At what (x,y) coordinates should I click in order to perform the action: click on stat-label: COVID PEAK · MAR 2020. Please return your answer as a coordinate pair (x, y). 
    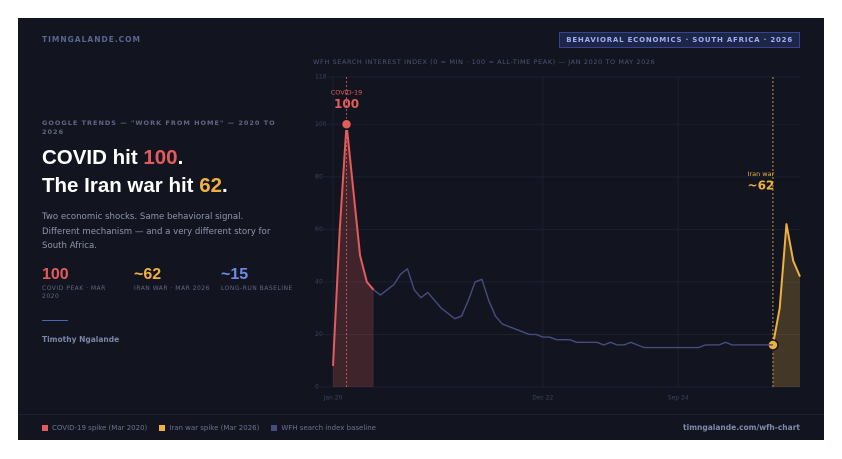
    Looking at the image, I should click on (74, 292).